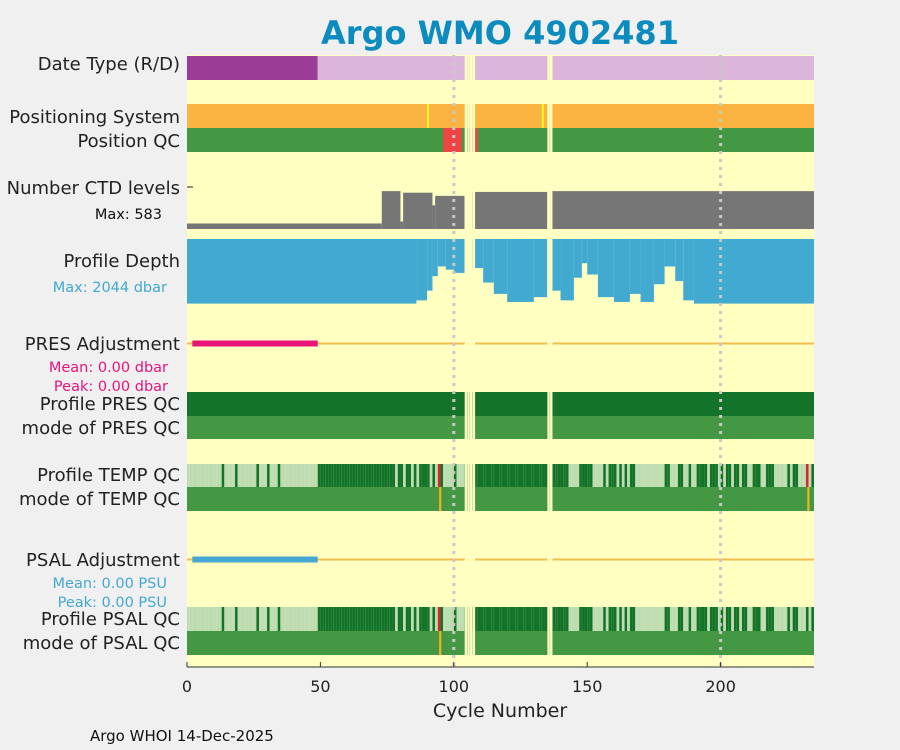  What do you see at coordinates (182, 736) in the screenshot?
I see `footer-credit: Argo WHOI 14-Dec-2025` at bounding box center [182, 736].